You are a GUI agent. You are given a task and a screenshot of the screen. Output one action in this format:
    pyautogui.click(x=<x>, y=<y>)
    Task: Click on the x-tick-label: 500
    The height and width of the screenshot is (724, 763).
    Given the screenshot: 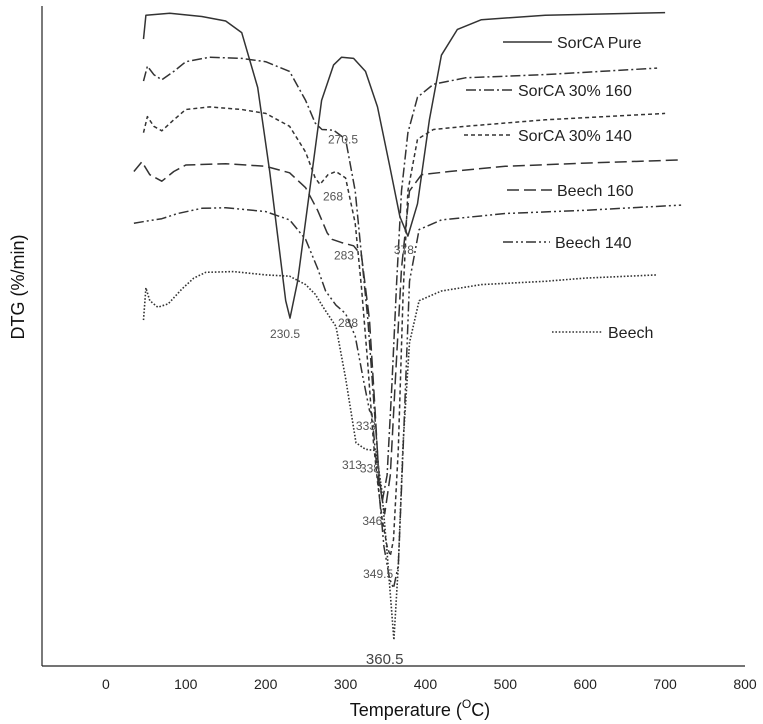 What is the action you would take?
    pyautogui.click(x=506, y=684)
    